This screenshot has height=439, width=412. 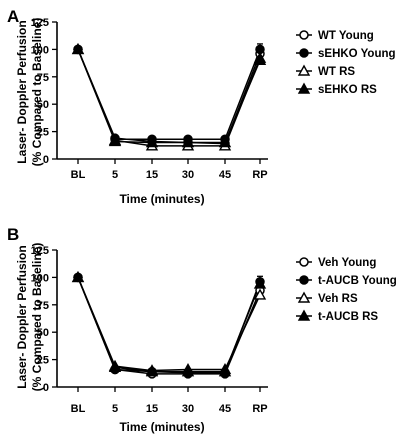 I want to click on panel-b-x-tick-label: 30, so click(x=188, y=409).